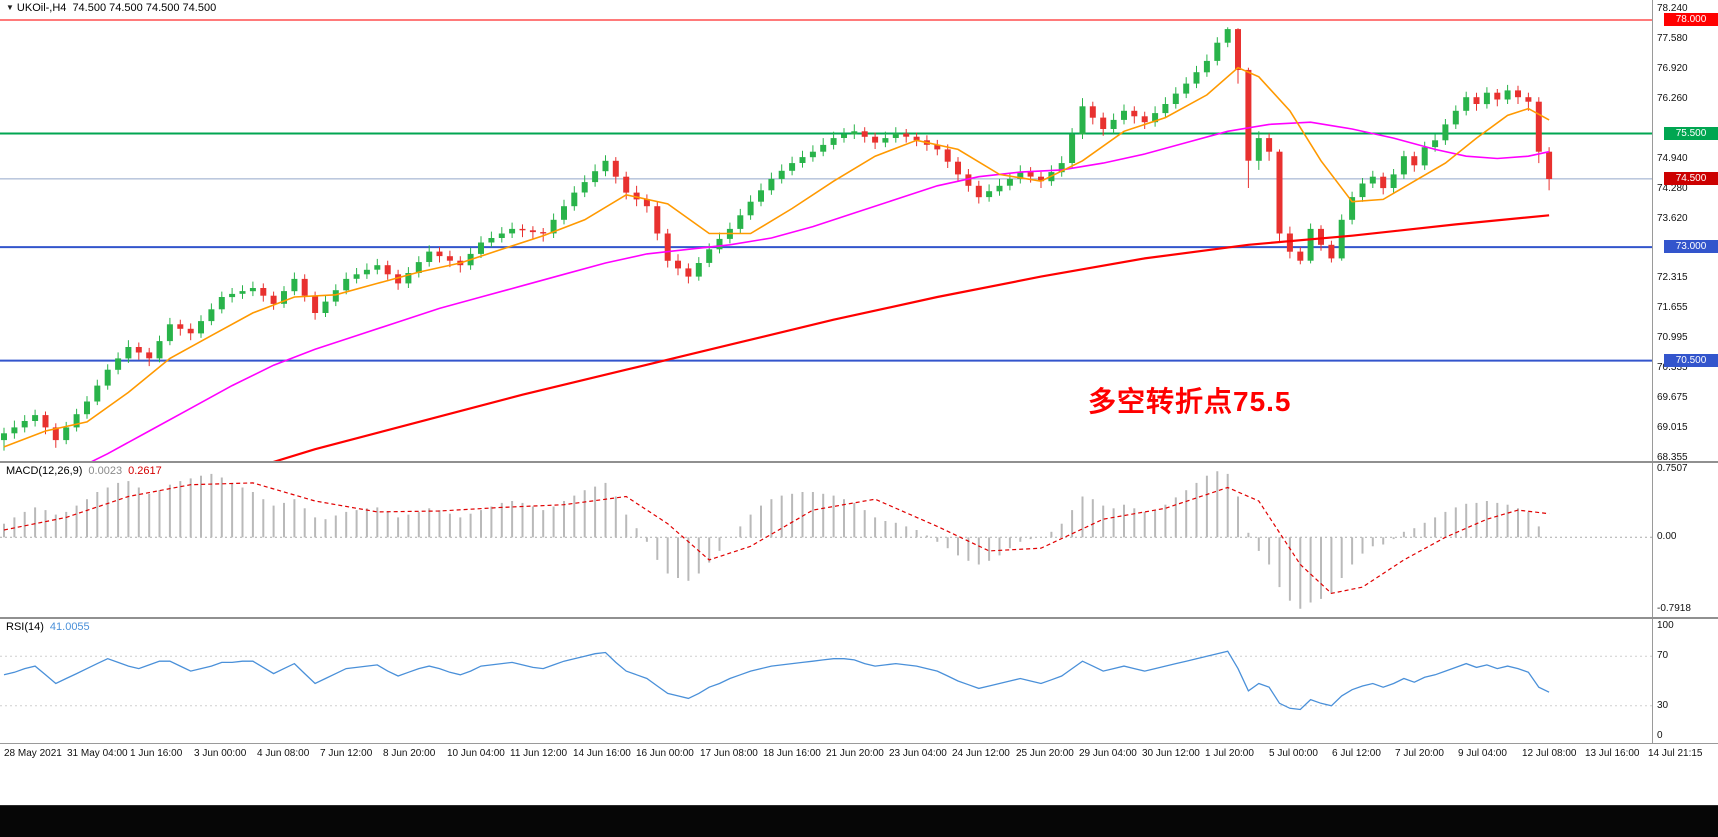 The image size is (1718, 837). What do you see at coordinates (1190, 401) in the screenshot?
I see `chart-annotation-text: 多空转折点75.5` at bounding box center [1190, 401].